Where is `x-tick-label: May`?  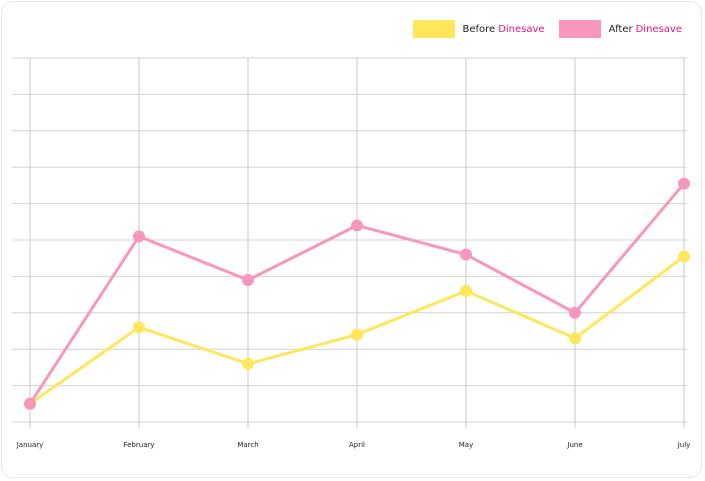 x-tick-label: May is located at coordinates (466, 445).